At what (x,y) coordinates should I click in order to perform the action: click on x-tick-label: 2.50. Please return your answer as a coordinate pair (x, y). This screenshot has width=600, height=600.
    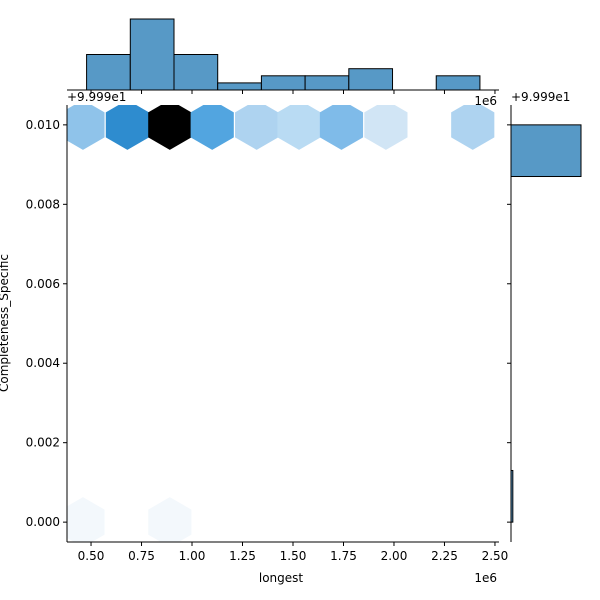
    Looking at the image, I should click on (495, 556).